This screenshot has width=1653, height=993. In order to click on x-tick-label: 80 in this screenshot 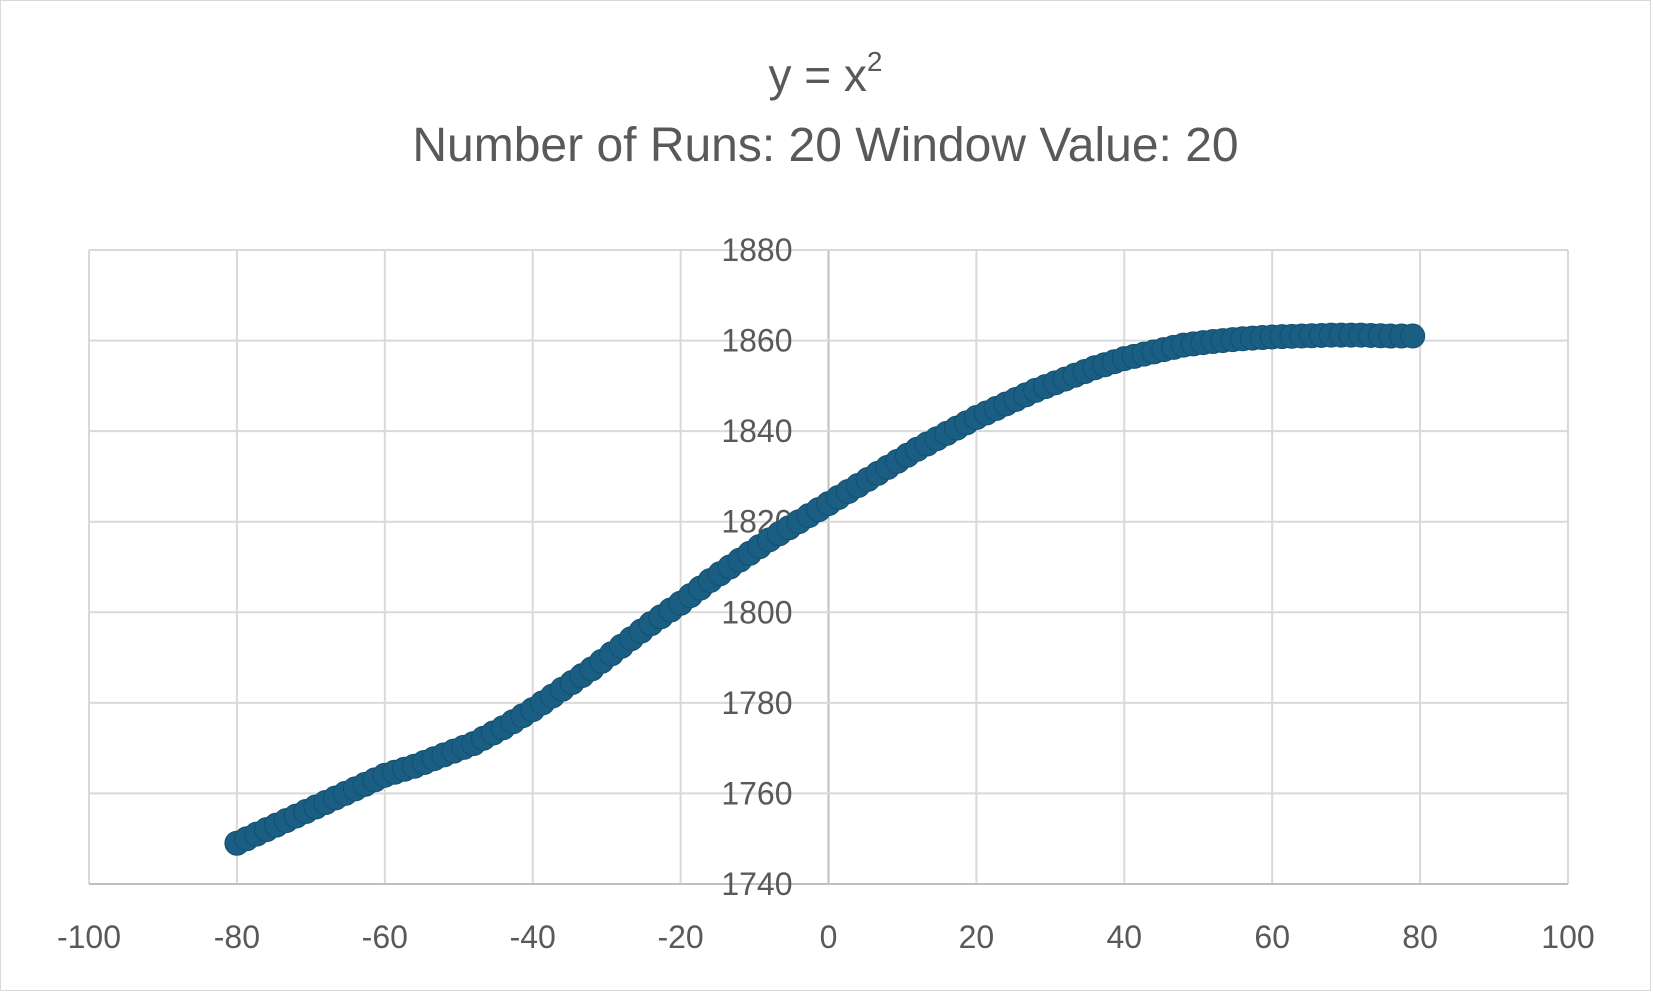, I will do `click(1420, 937)`.